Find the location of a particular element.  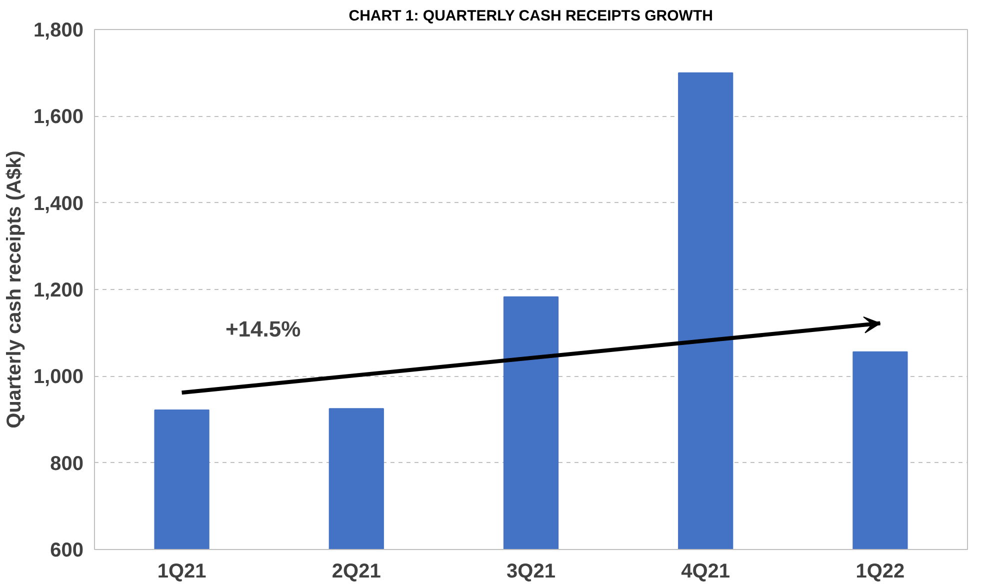

y-tick-label: 1,400 is located at coordinates (58, 203).